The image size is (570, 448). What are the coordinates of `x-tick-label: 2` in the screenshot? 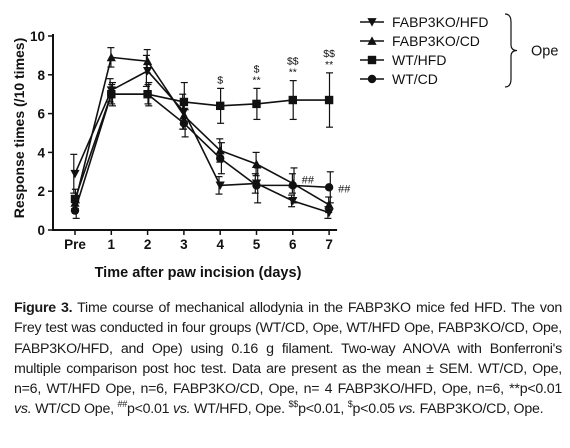 It's located at (148, 244).